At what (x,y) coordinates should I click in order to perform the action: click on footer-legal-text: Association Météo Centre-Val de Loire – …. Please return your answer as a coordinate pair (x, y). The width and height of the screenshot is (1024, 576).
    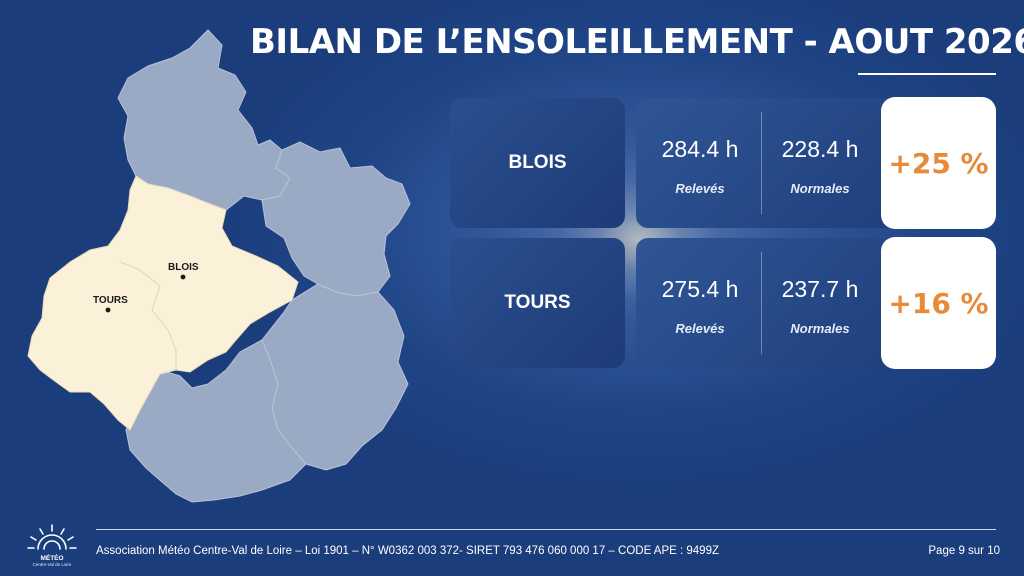
    Looking at the image, I should click on (407, 551).